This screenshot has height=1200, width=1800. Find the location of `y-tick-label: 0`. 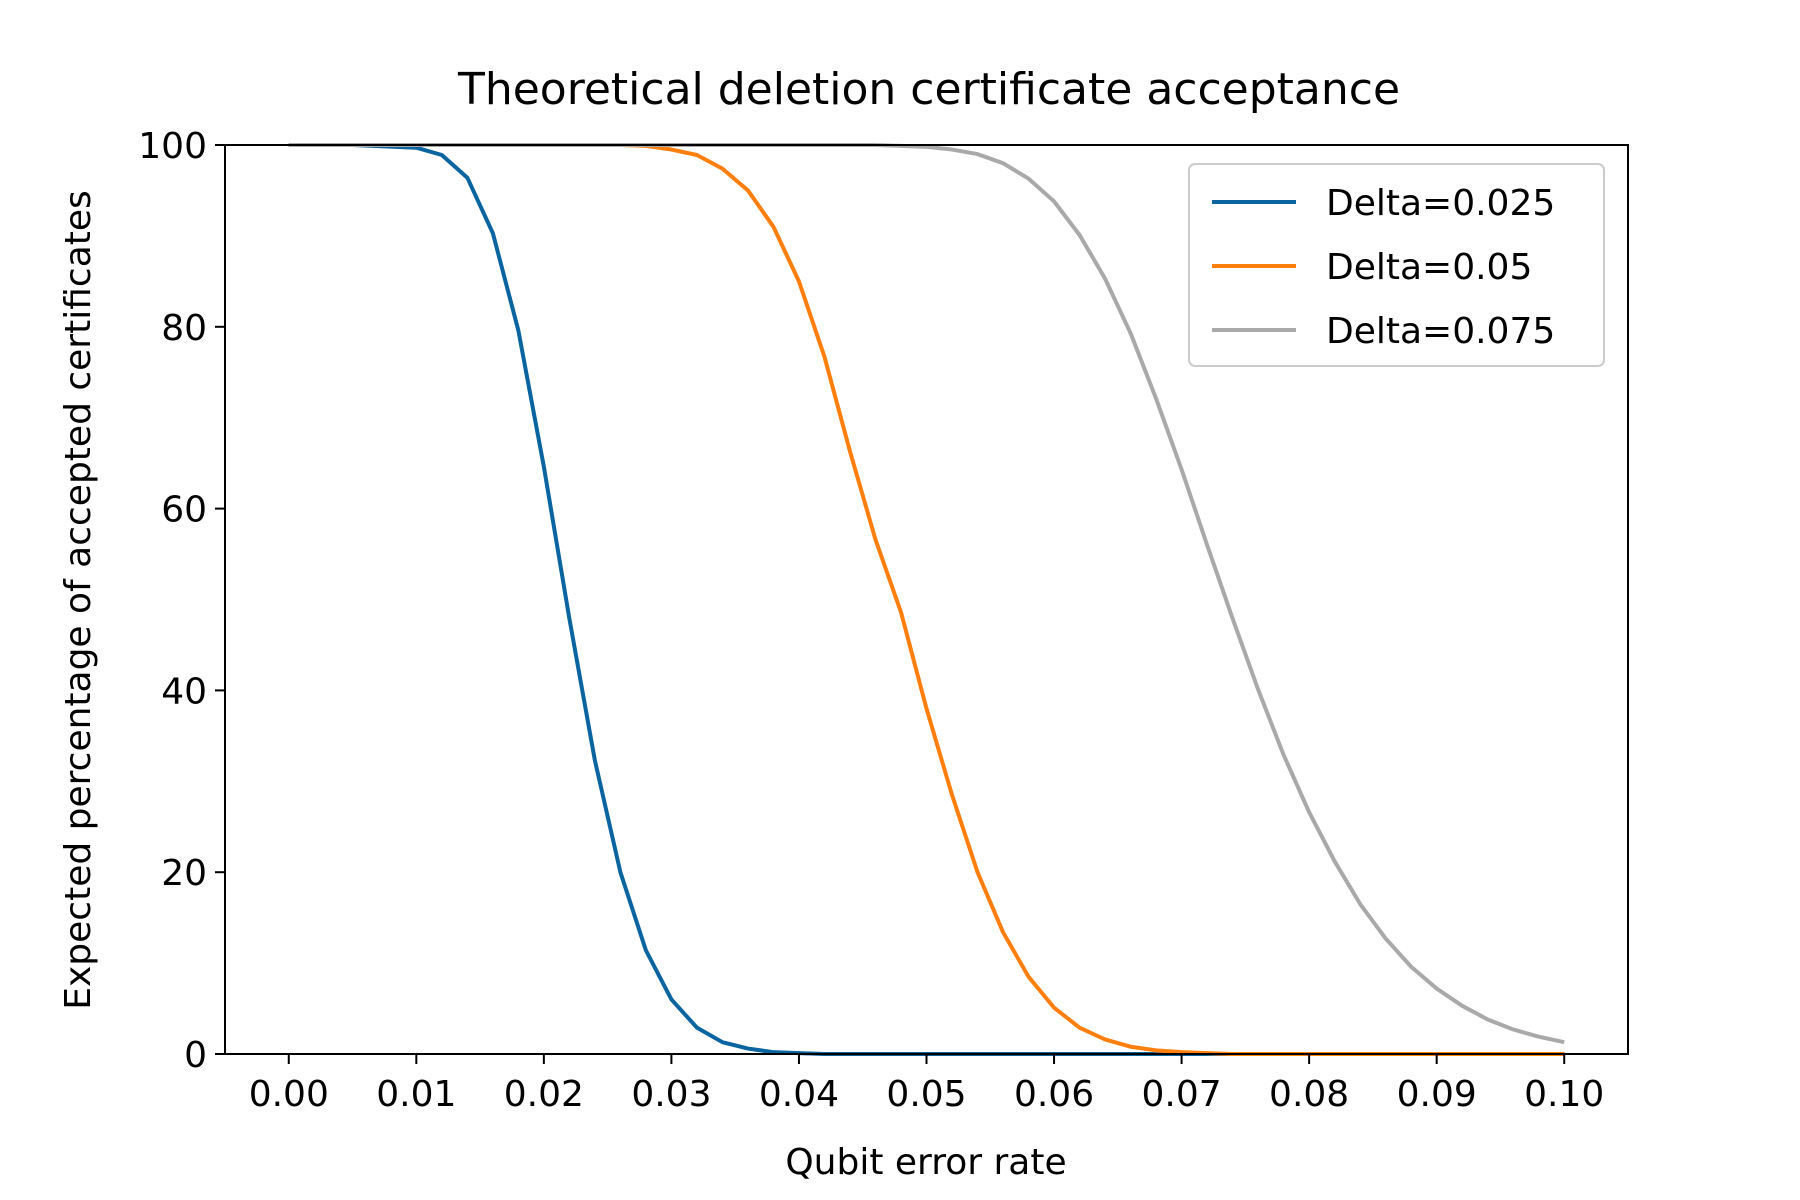

y-tick-label: 0 is located at coordinates (195, 1055).